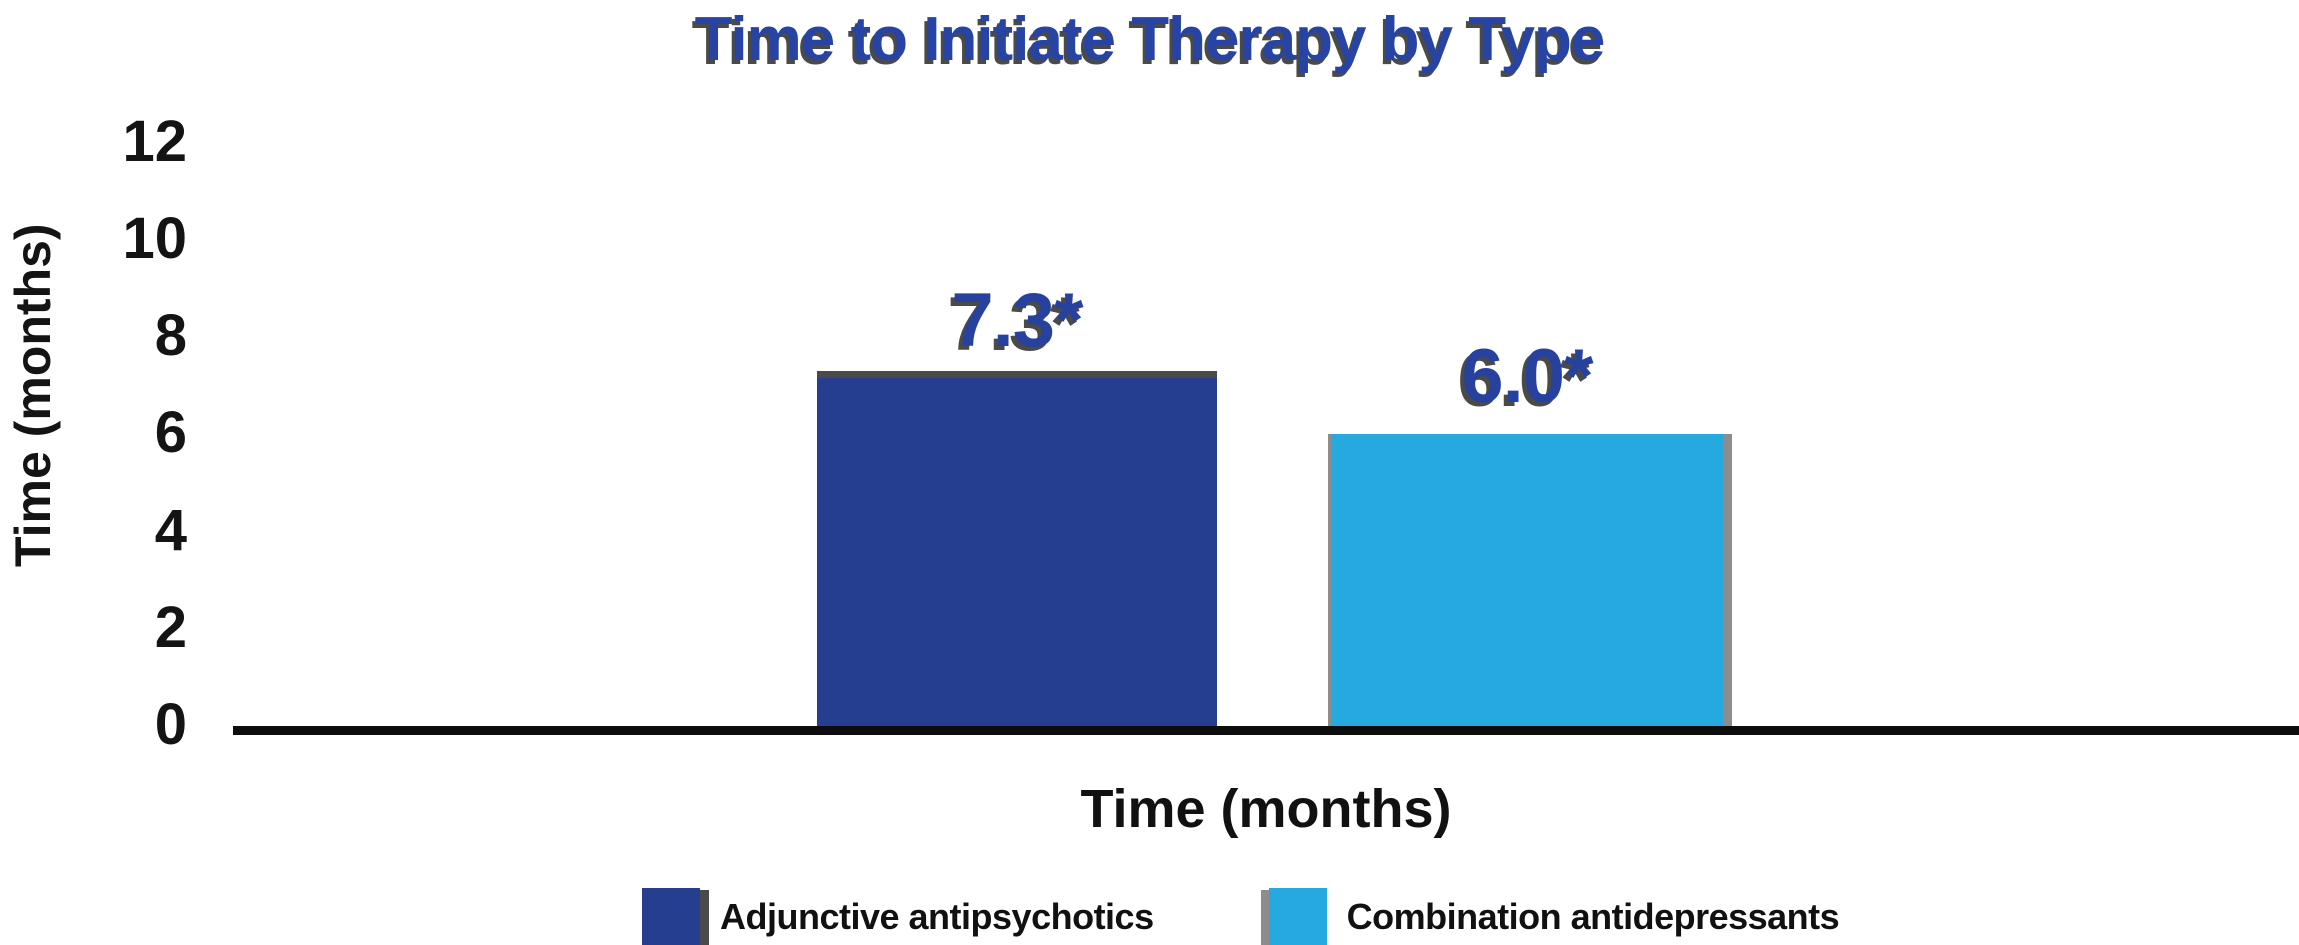  I want to click on x-axis-label: Time (months), so click(1266, 809).